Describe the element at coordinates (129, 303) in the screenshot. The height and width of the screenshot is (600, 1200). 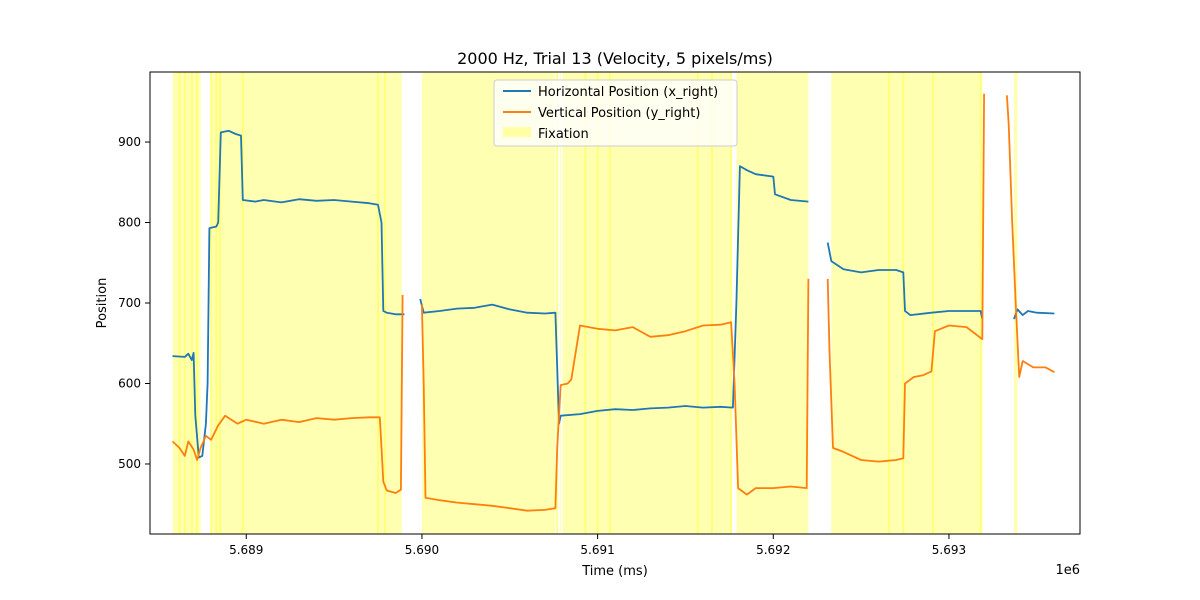
I see `y-tick-label: 700` at that location.